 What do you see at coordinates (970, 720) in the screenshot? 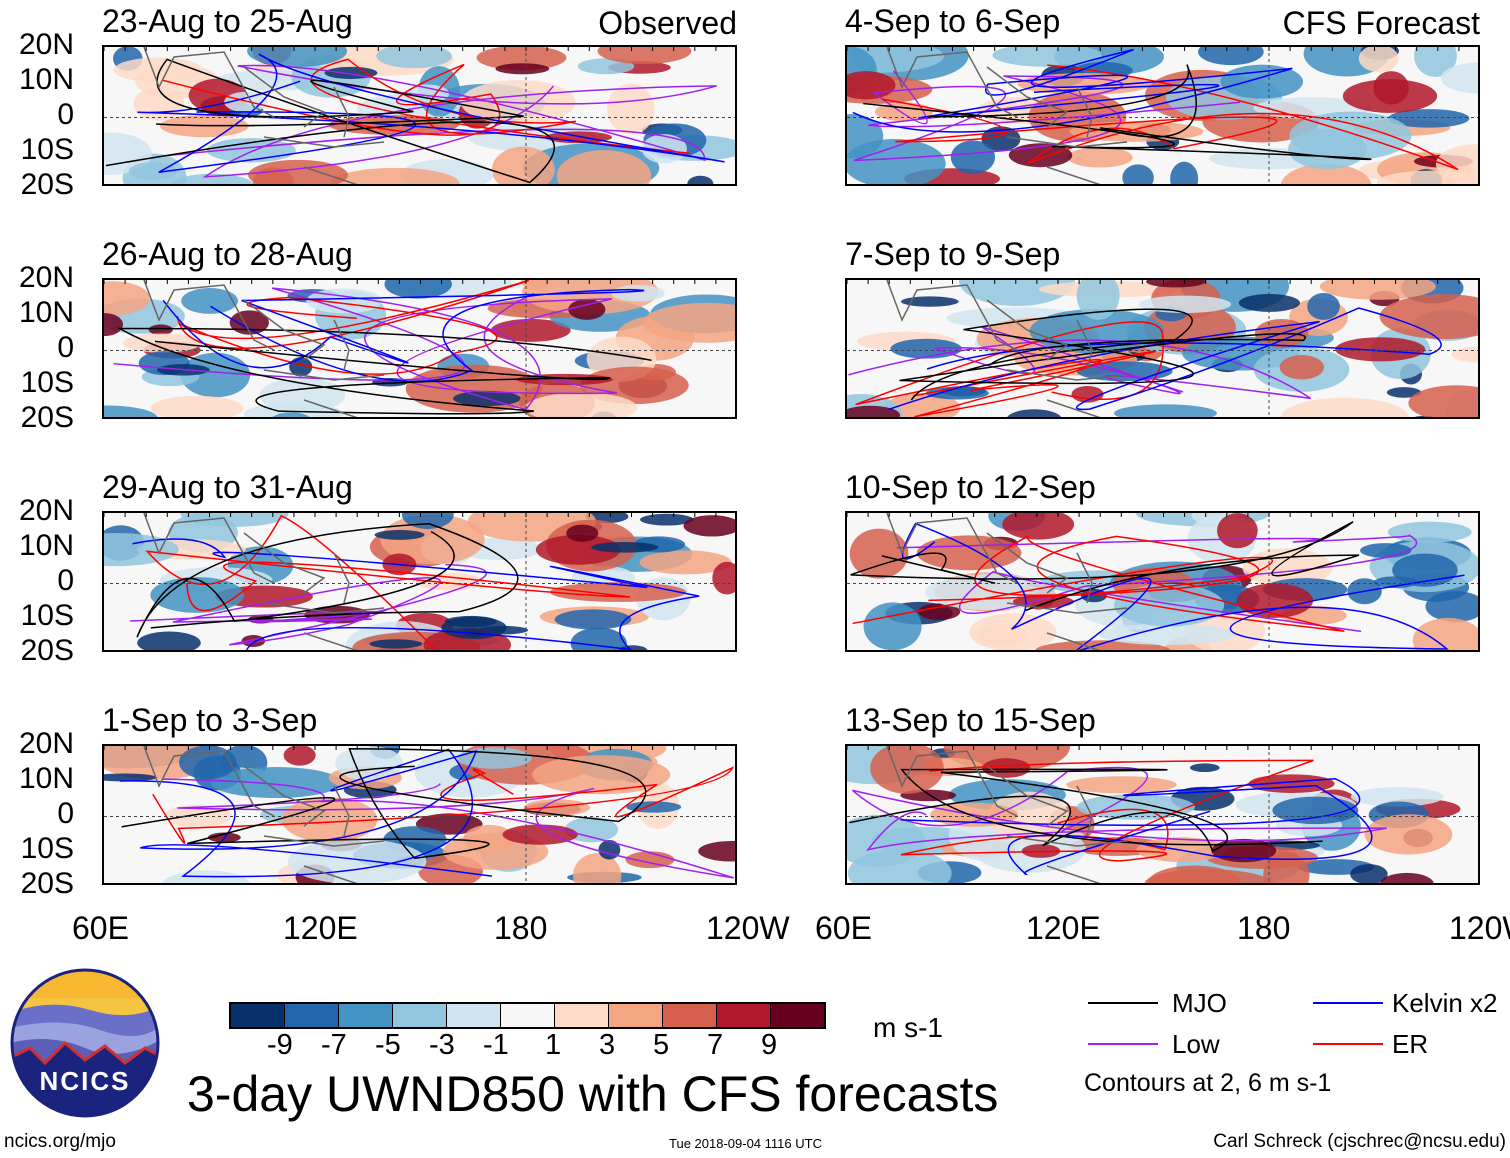
I see `panel-title: 13-Sep to 15-Sep` at bounding box center [970, 720].